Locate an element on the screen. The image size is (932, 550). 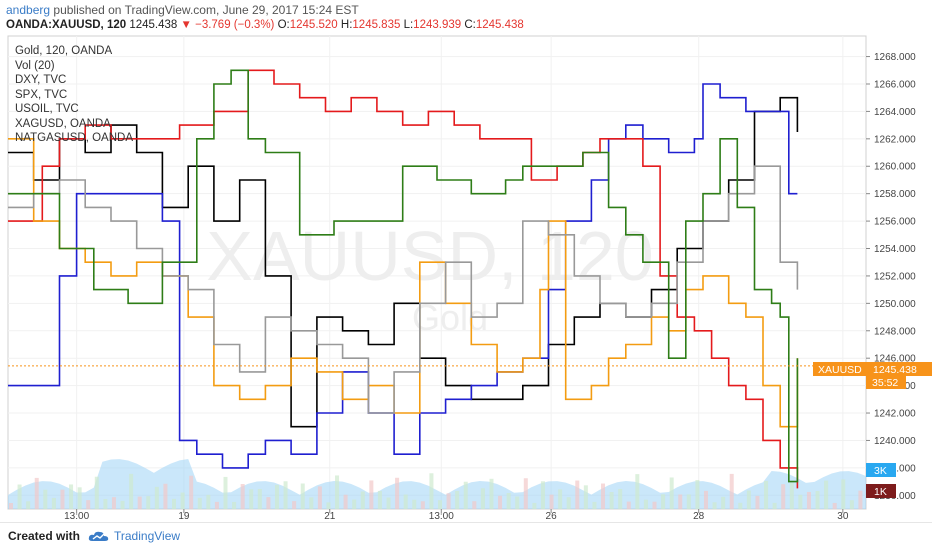
y-tick-label: 1258.000 is located at coordinates (895, 194).